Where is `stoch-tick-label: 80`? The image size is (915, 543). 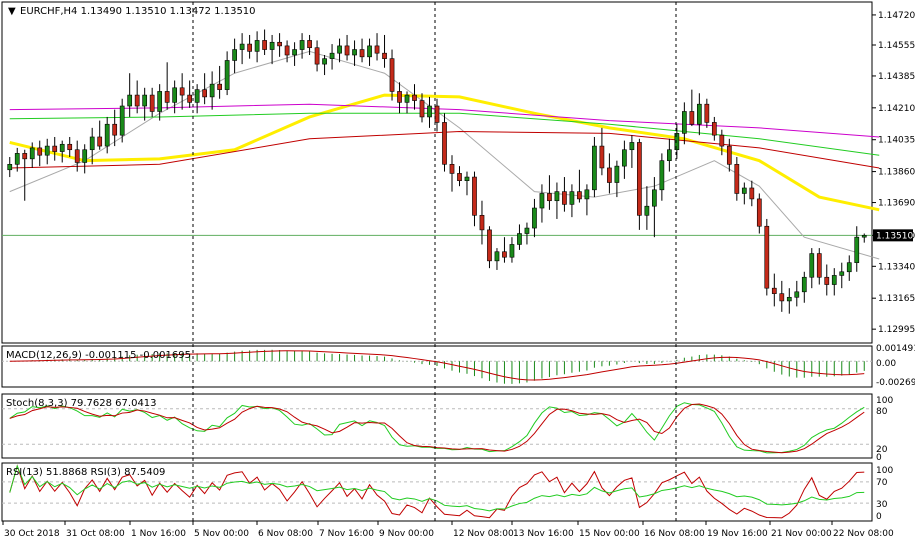
stoch-tick-label: 80 is located at coordinates (882, 412).